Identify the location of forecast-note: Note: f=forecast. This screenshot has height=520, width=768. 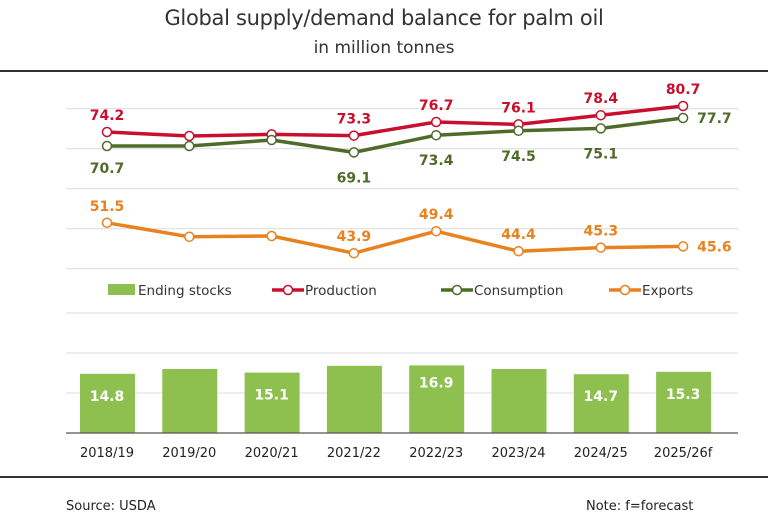
(640, 506).